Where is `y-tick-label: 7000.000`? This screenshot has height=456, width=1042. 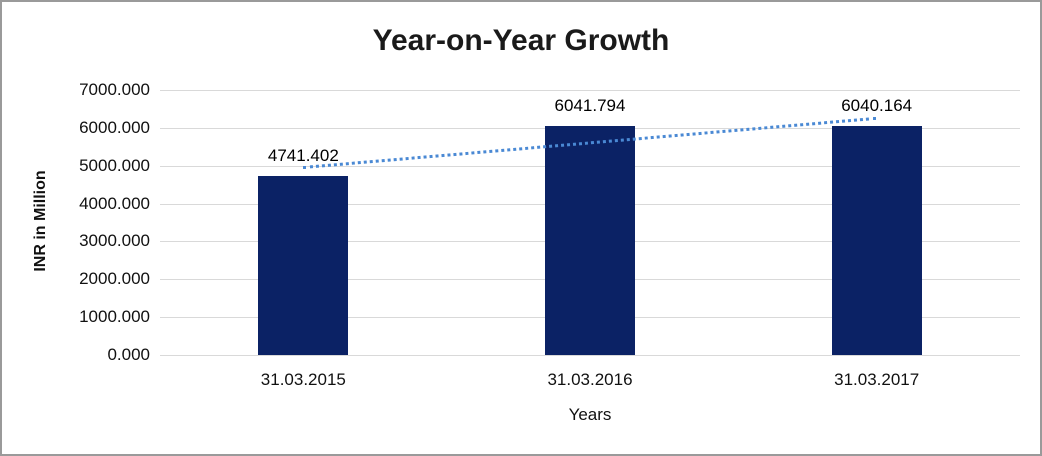 y-tick-label: 7000.000 is located at coordinates (114, 89).